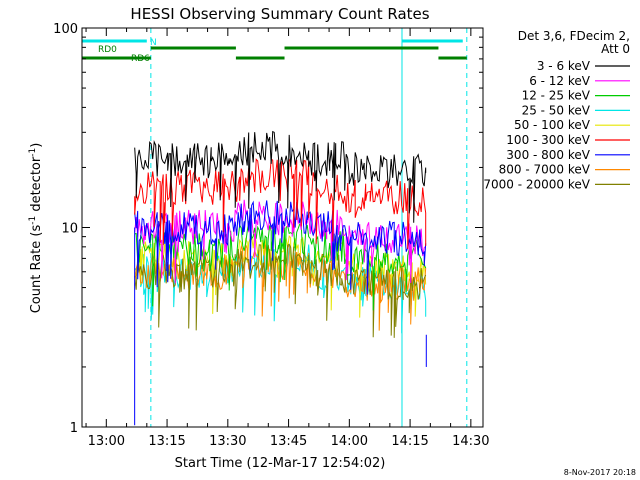  I want to click on x-tick-label: 13:30, so click(227, 441).